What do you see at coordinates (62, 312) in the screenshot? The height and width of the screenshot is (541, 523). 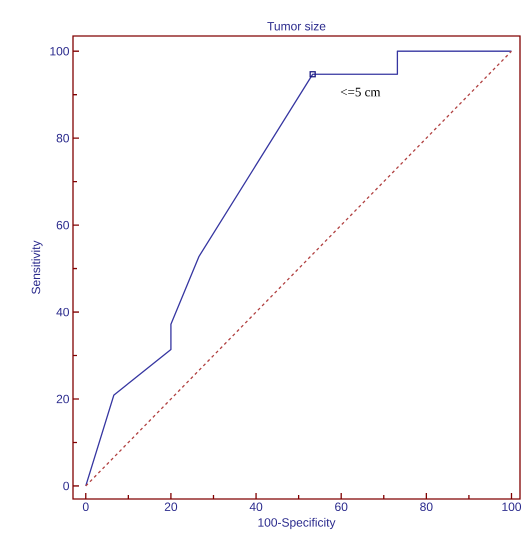 I see `y-tick-label: 40` at bounding box center [62, 312].